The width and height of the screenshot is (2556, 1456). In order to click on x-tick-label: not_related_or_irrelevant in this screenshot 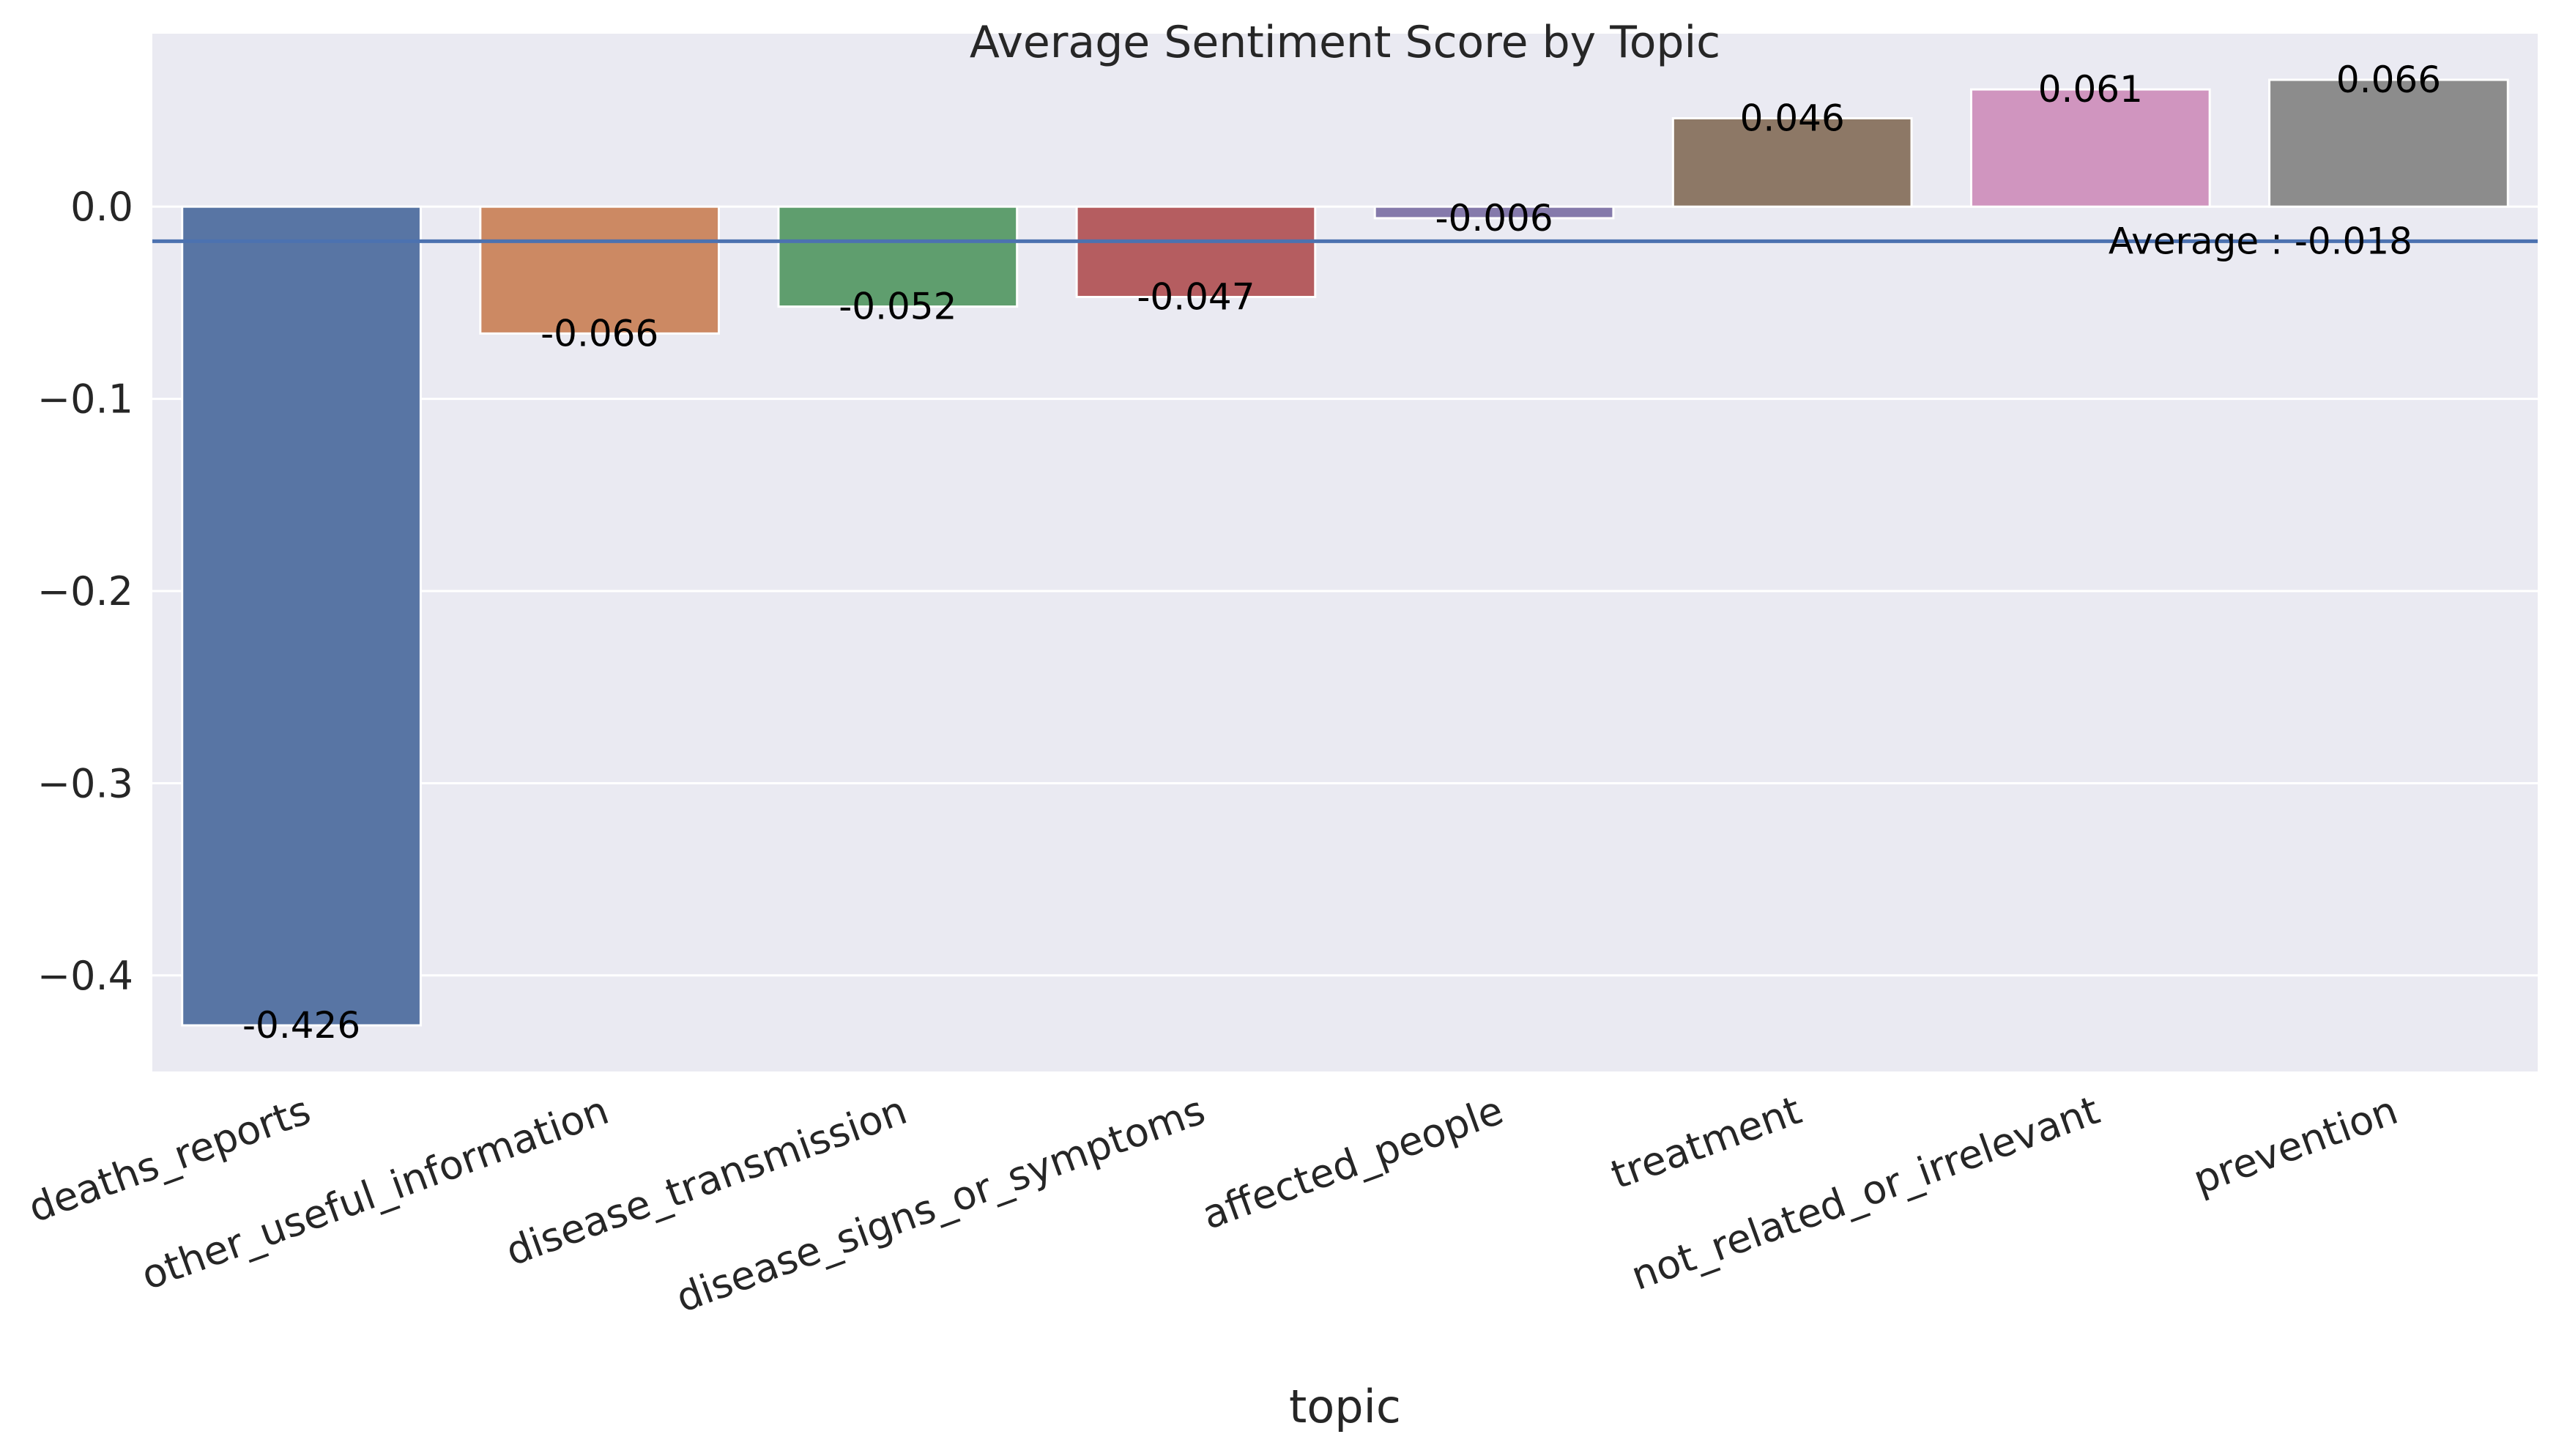, I will do `click(1865, 1193)`.